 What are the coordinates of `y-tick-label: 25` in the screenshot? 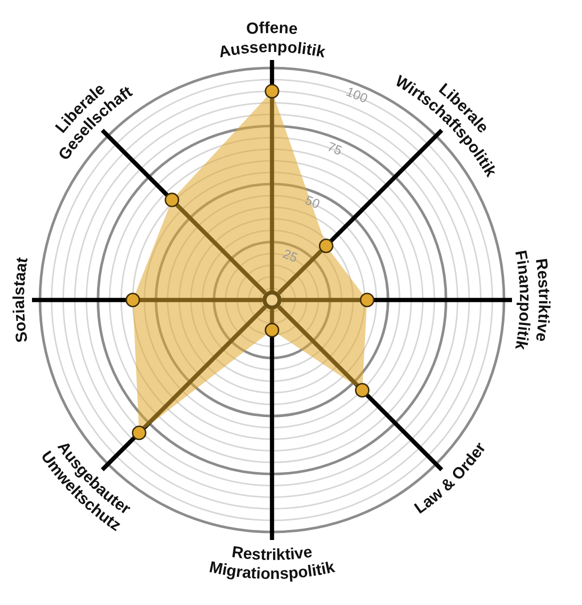 It's located at (290, 256).